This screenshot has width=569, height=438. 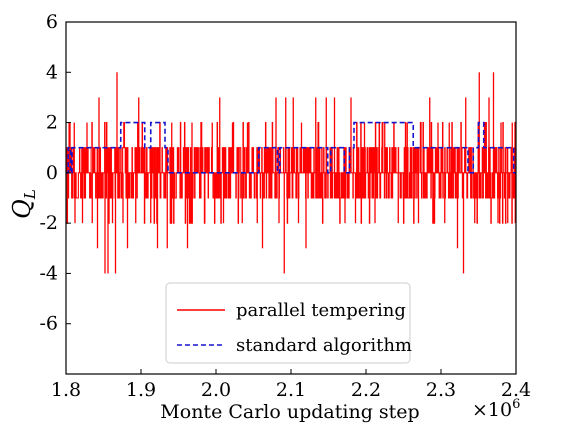 I want to click on y-tick-label: 0, so click(x=52, y=173).